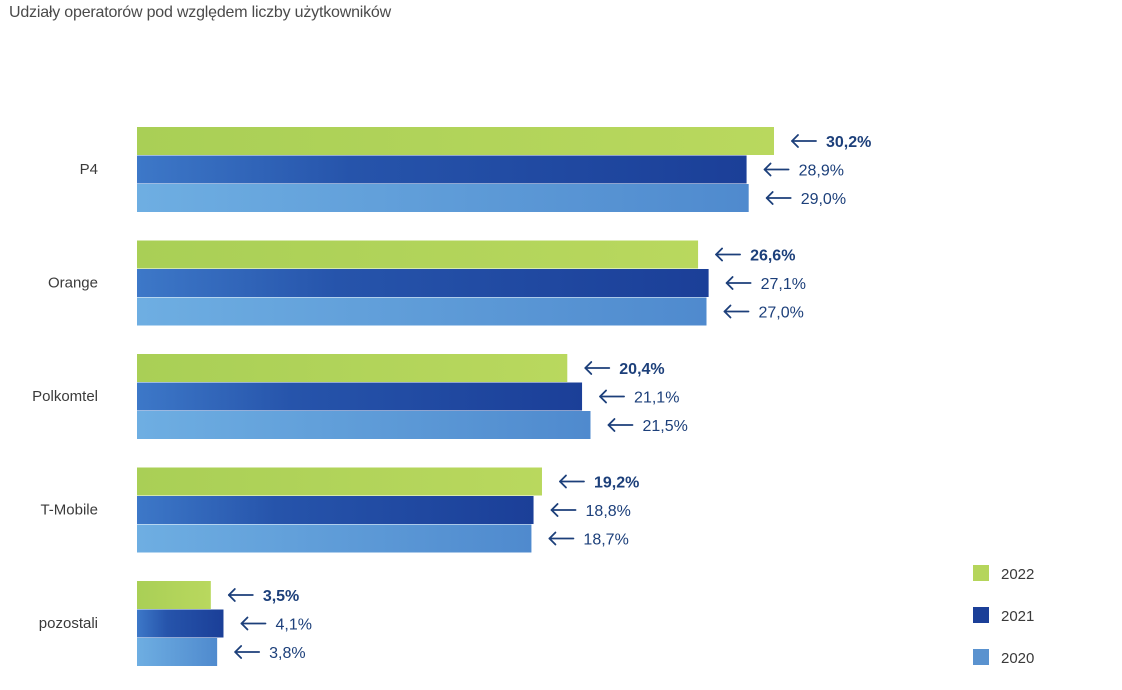 This screenshot has height=690, width=1122. What do you see at coordinates (89, 169) in the screenshot?
I see `category-label: P4` at bounding box center [89, 169].